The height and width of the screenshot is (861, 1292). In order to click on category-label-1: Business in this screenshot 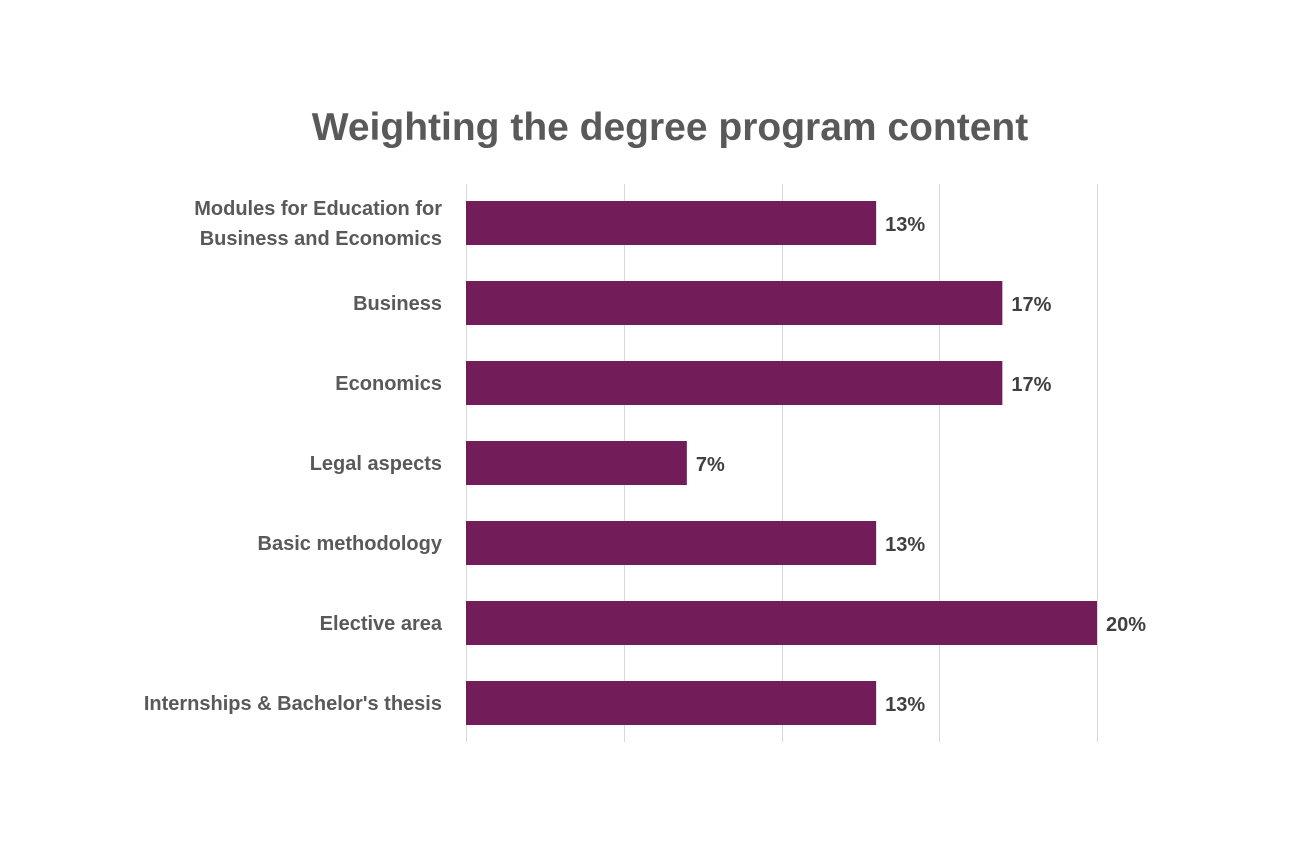, I will do `click(397, 304)`.